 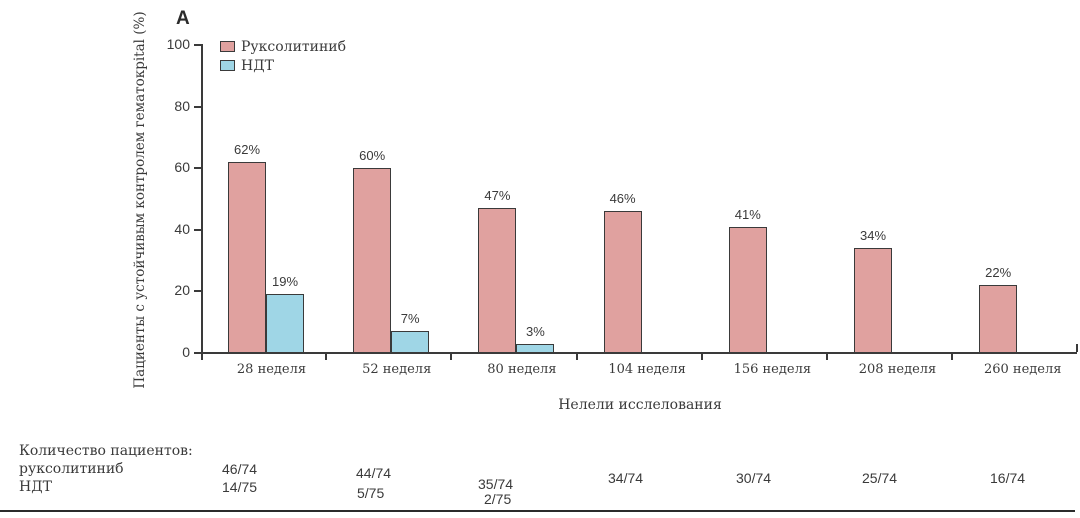 What do you see at coordinates (371, 493) in the screenshot?
I see `count-ndt: 5/75` at bounding box center [371, 493].